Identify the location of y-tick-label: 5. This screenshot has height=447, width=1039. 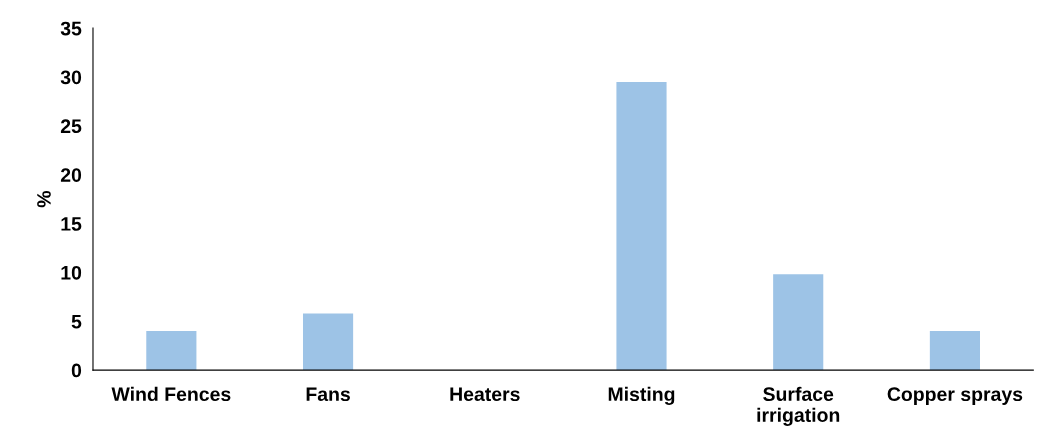
(76, 321).